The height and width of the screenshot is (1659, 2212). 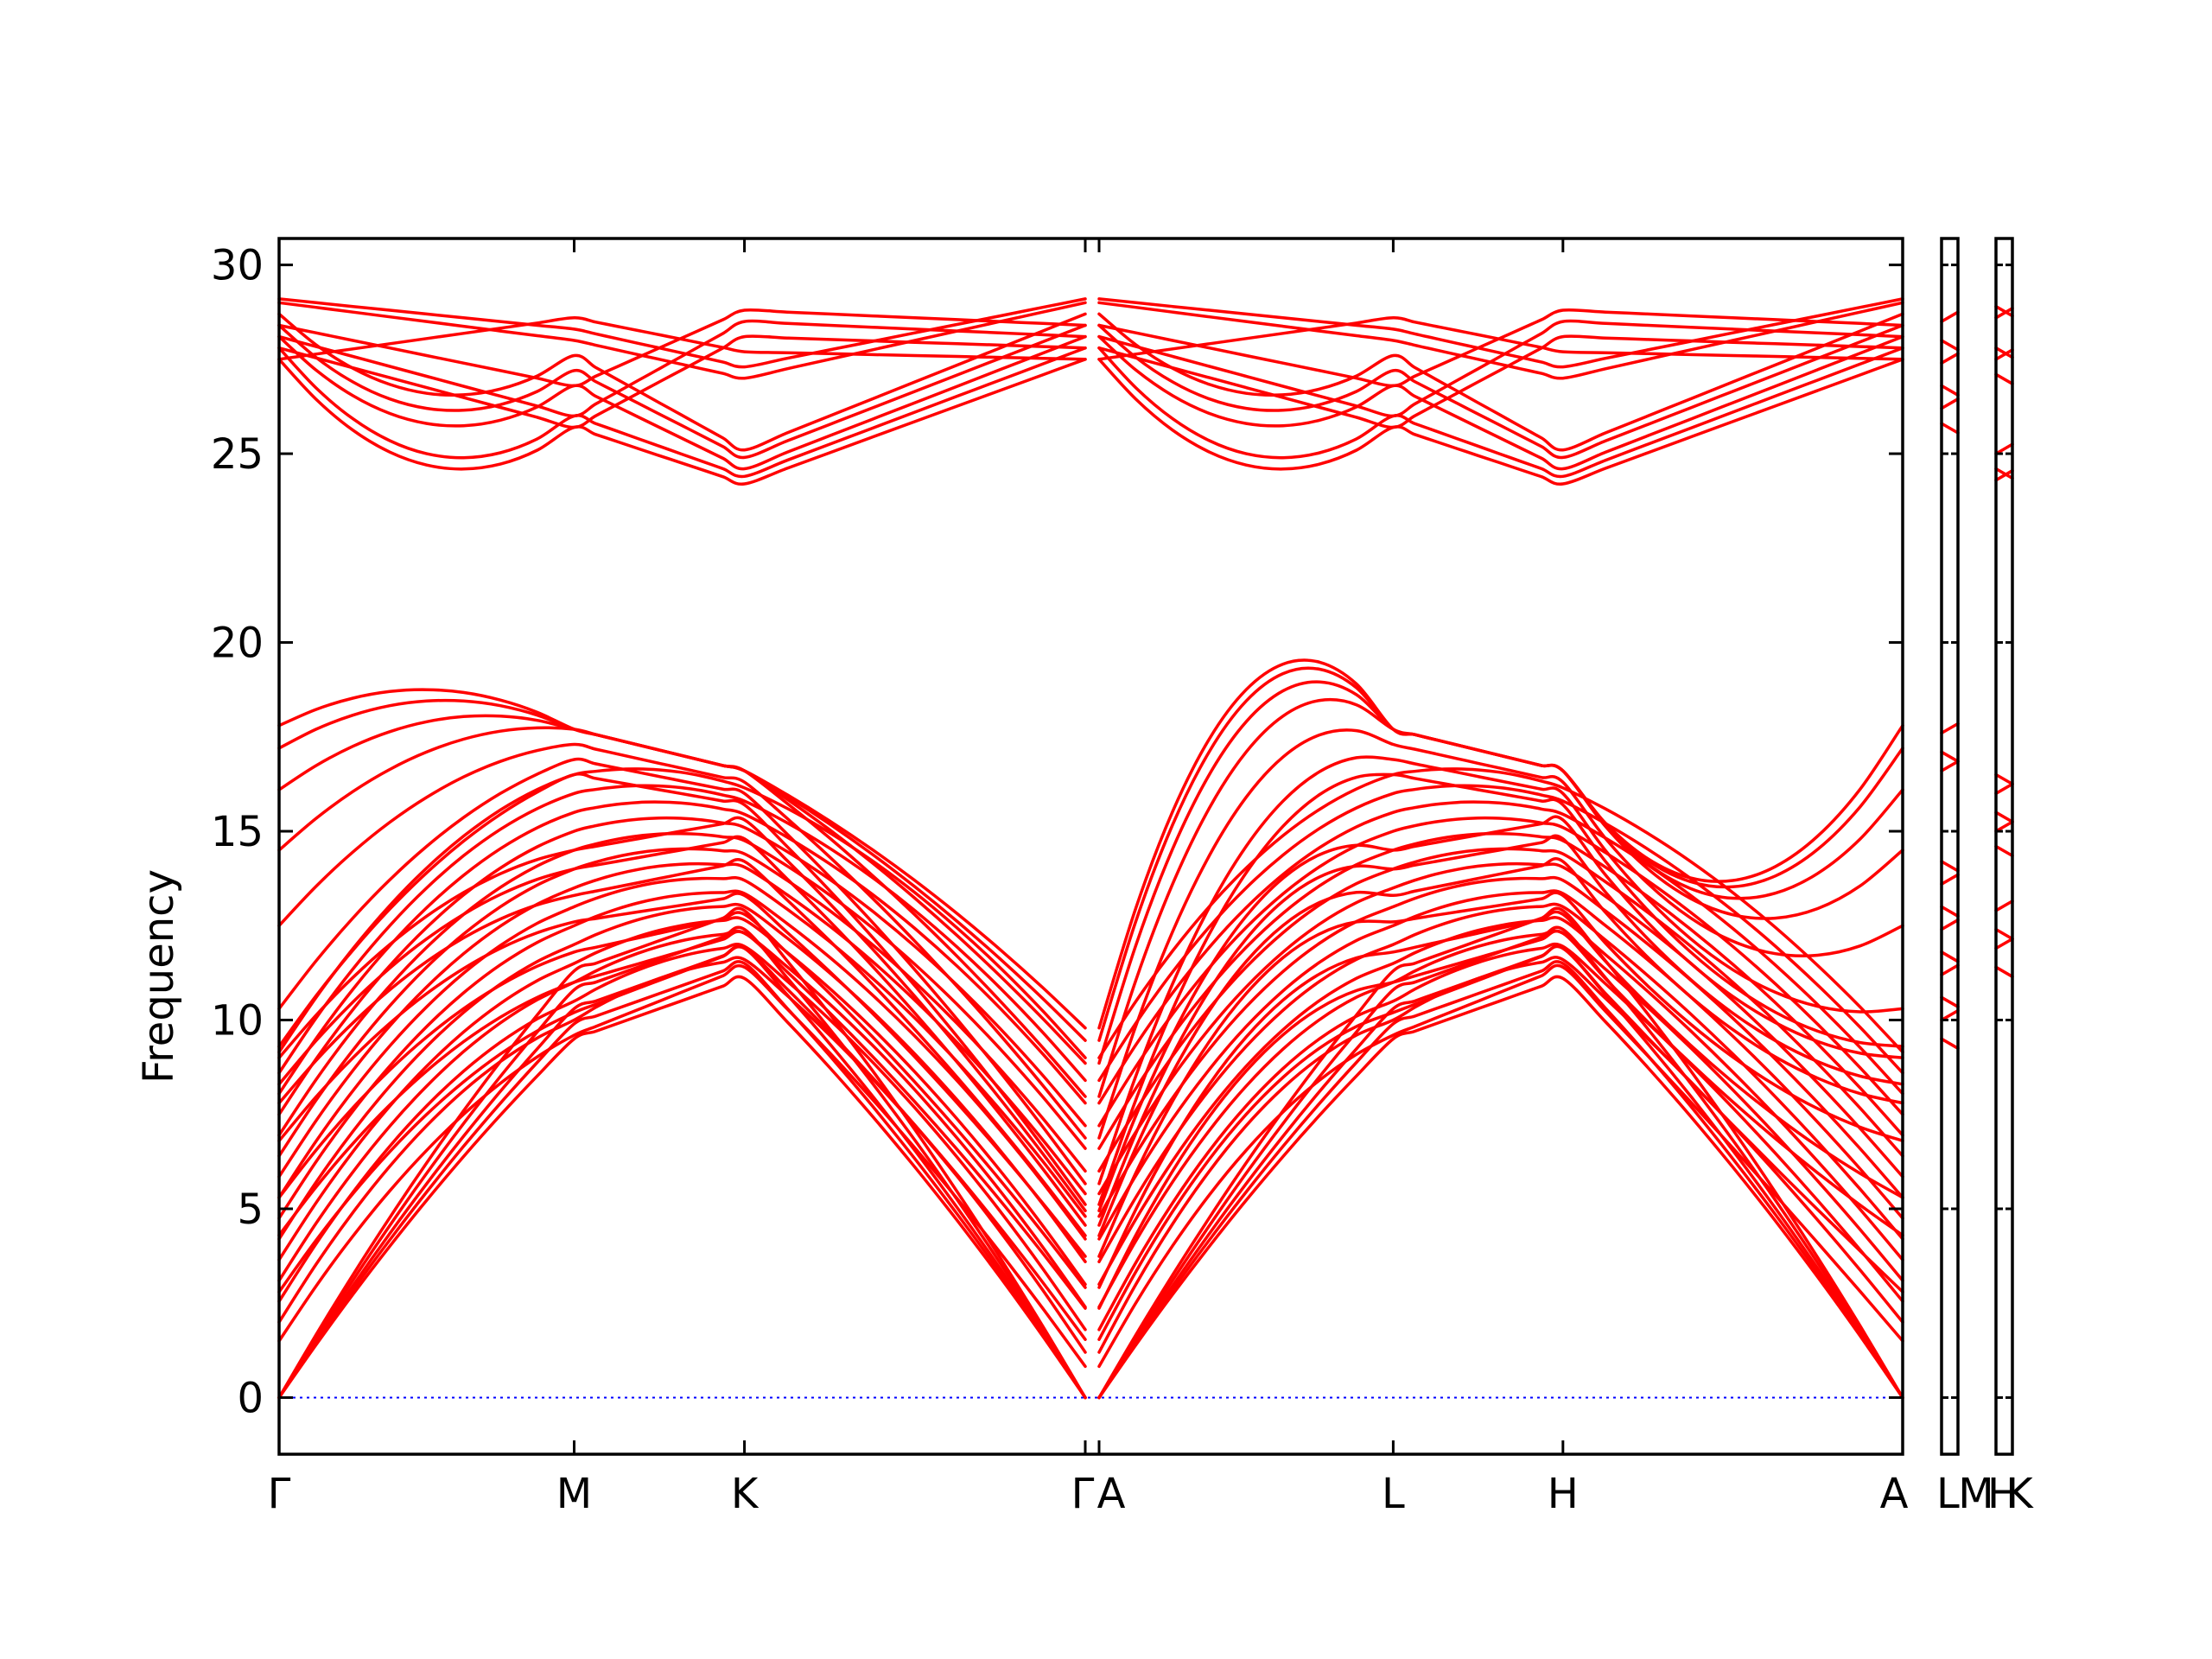 I want to click on kpoint-label-0: Γ, so click(x=279, y=1494).